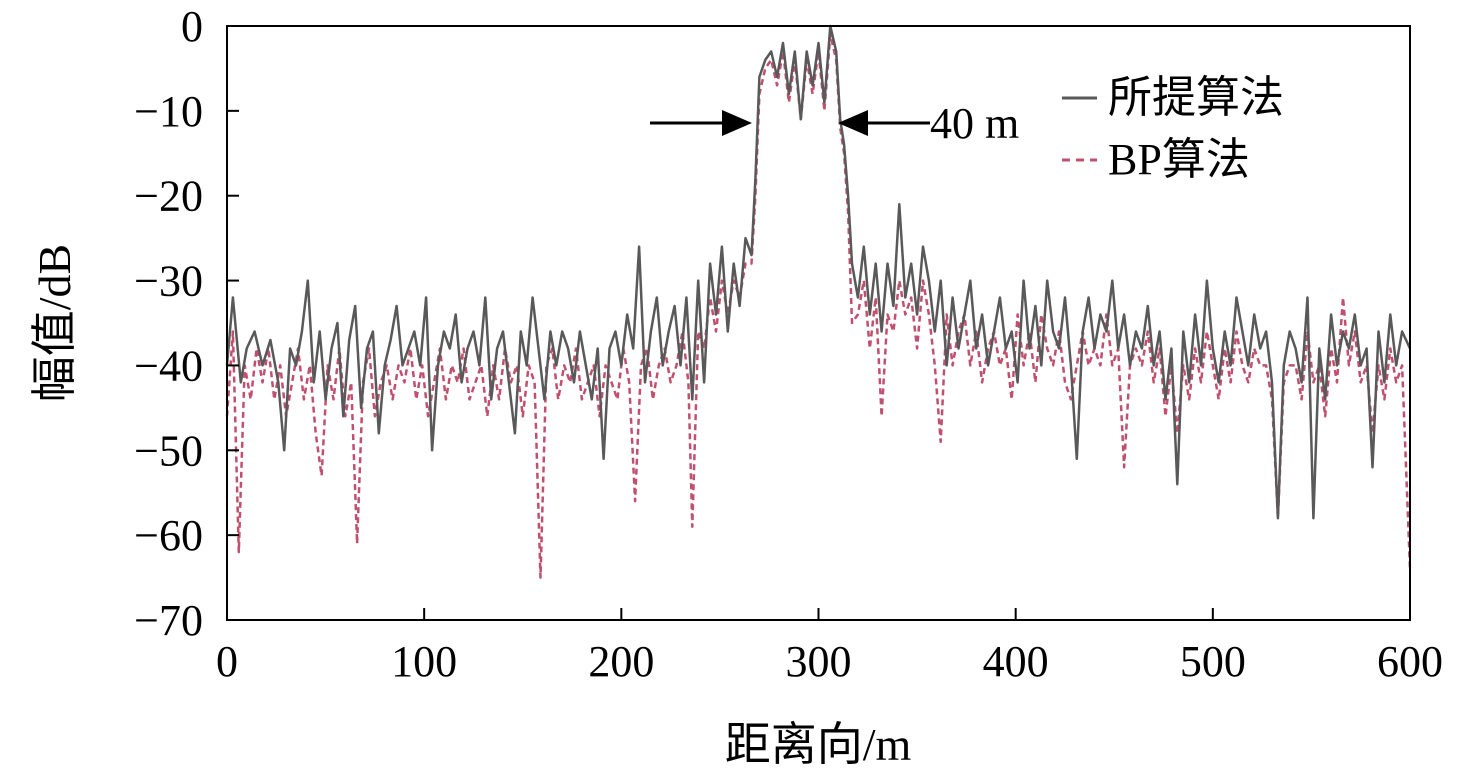 This screenshot has width=1476, height=777. What do you see at coordinates (168, 535) in the screenshot?
I see `y-tick-label: −60` at bounding box center [168, 535].